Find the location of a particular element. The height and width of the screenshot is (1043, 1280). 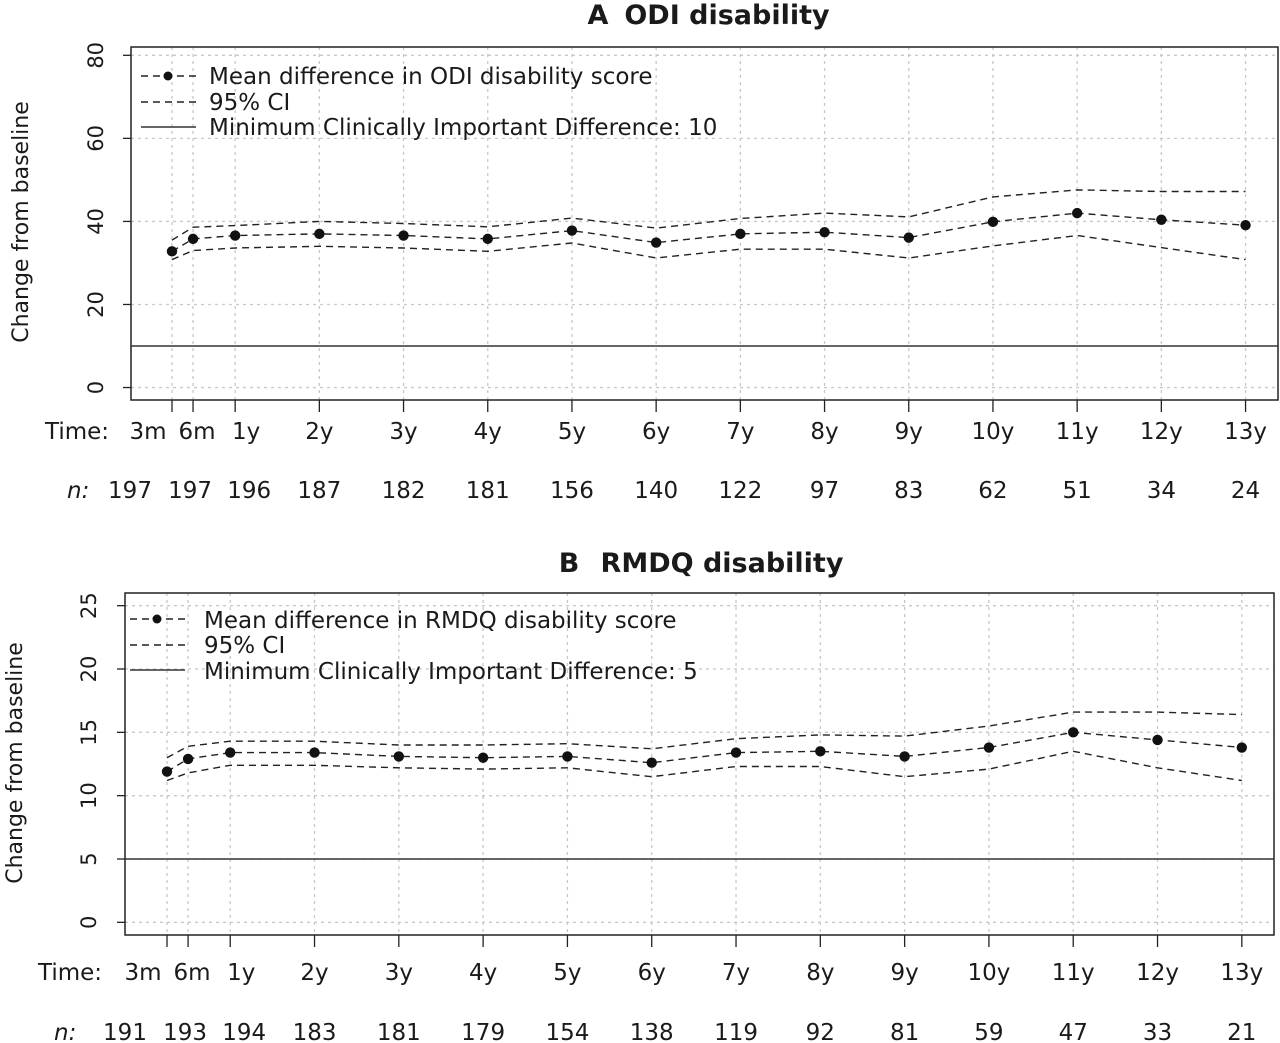

panel-a-n-value: 24 is located at coordinates (1245, 491).